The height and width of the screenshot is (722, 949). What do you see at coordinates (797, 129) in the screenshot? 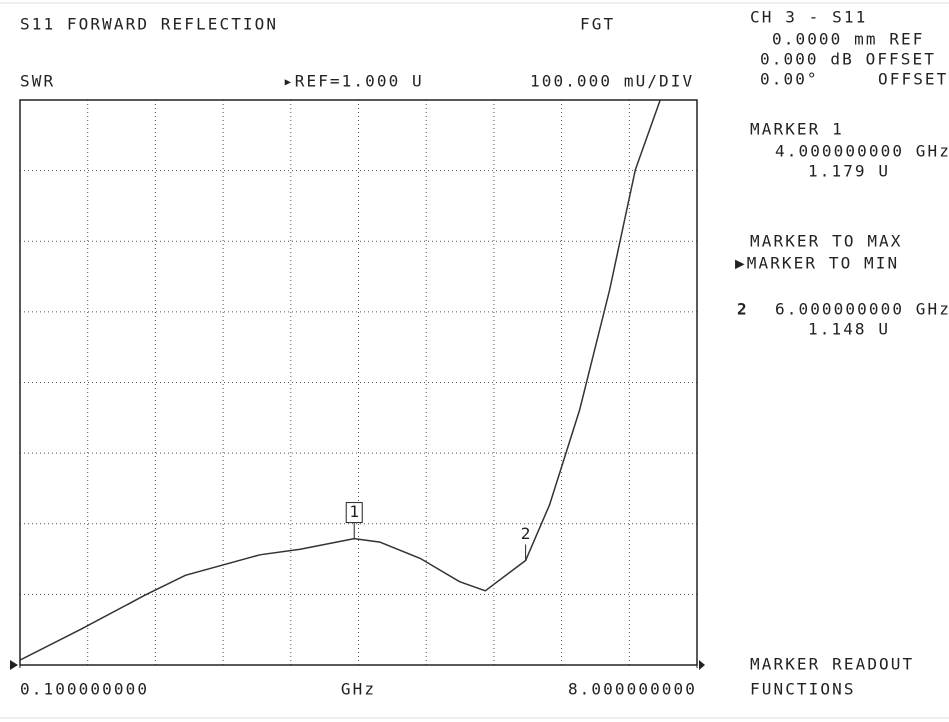
I see `marker-title: MARKER 1` at bounding box center [797, 129].